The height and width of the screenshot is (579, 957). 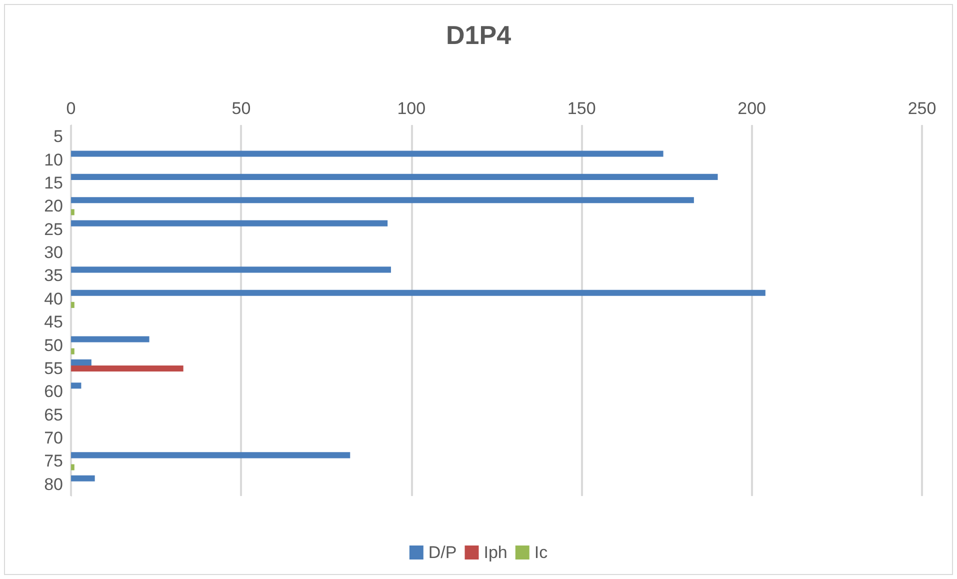 What do you see at coordinates (541, 552) in the screenshot?
I see `legend-label: Ic` at bounding box center [541, 552].